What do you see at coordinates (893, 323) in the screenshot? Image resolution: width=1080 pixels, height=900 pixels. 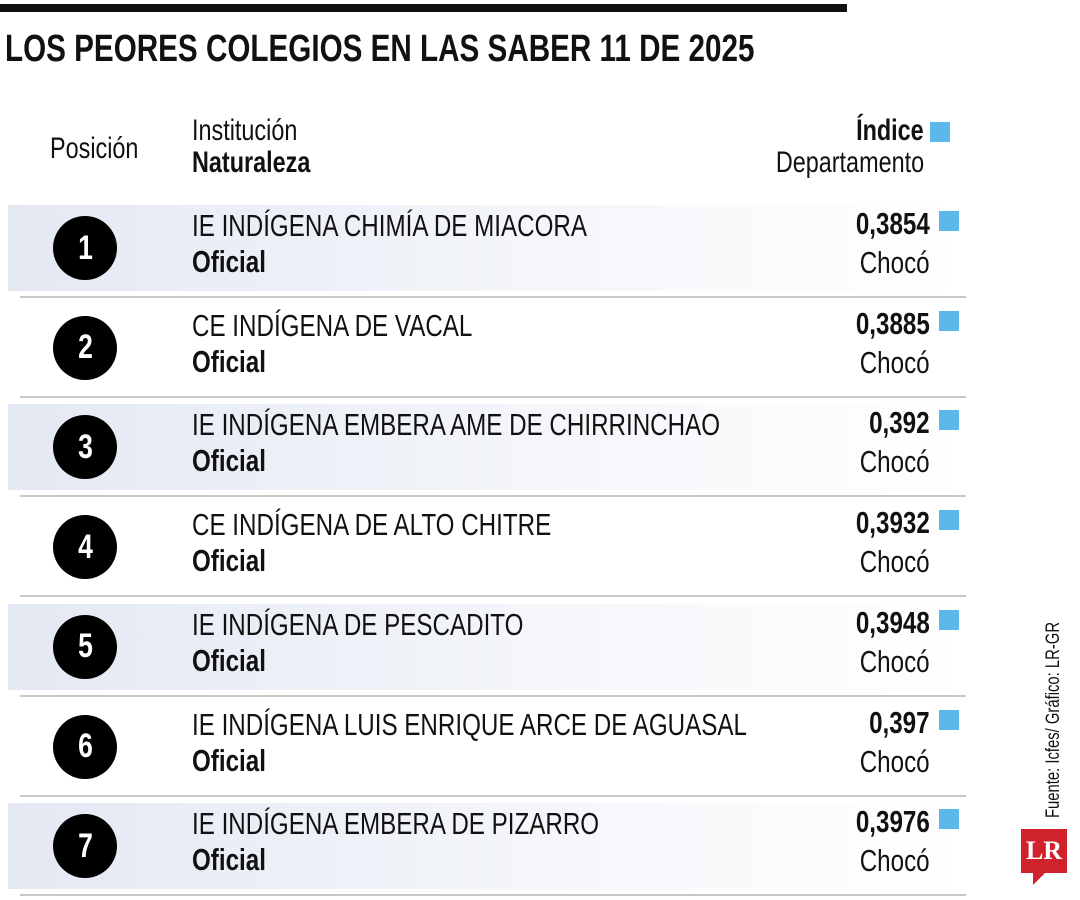 I see `index-text: 0,3885` at bounding box center [893, 323].